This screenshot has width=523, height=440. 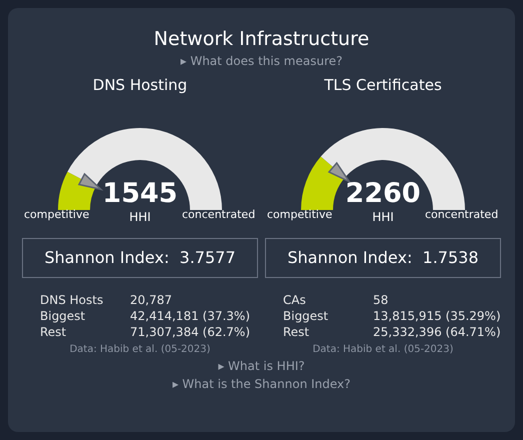 I want to click on text: 58, so click(x=381, y=300).